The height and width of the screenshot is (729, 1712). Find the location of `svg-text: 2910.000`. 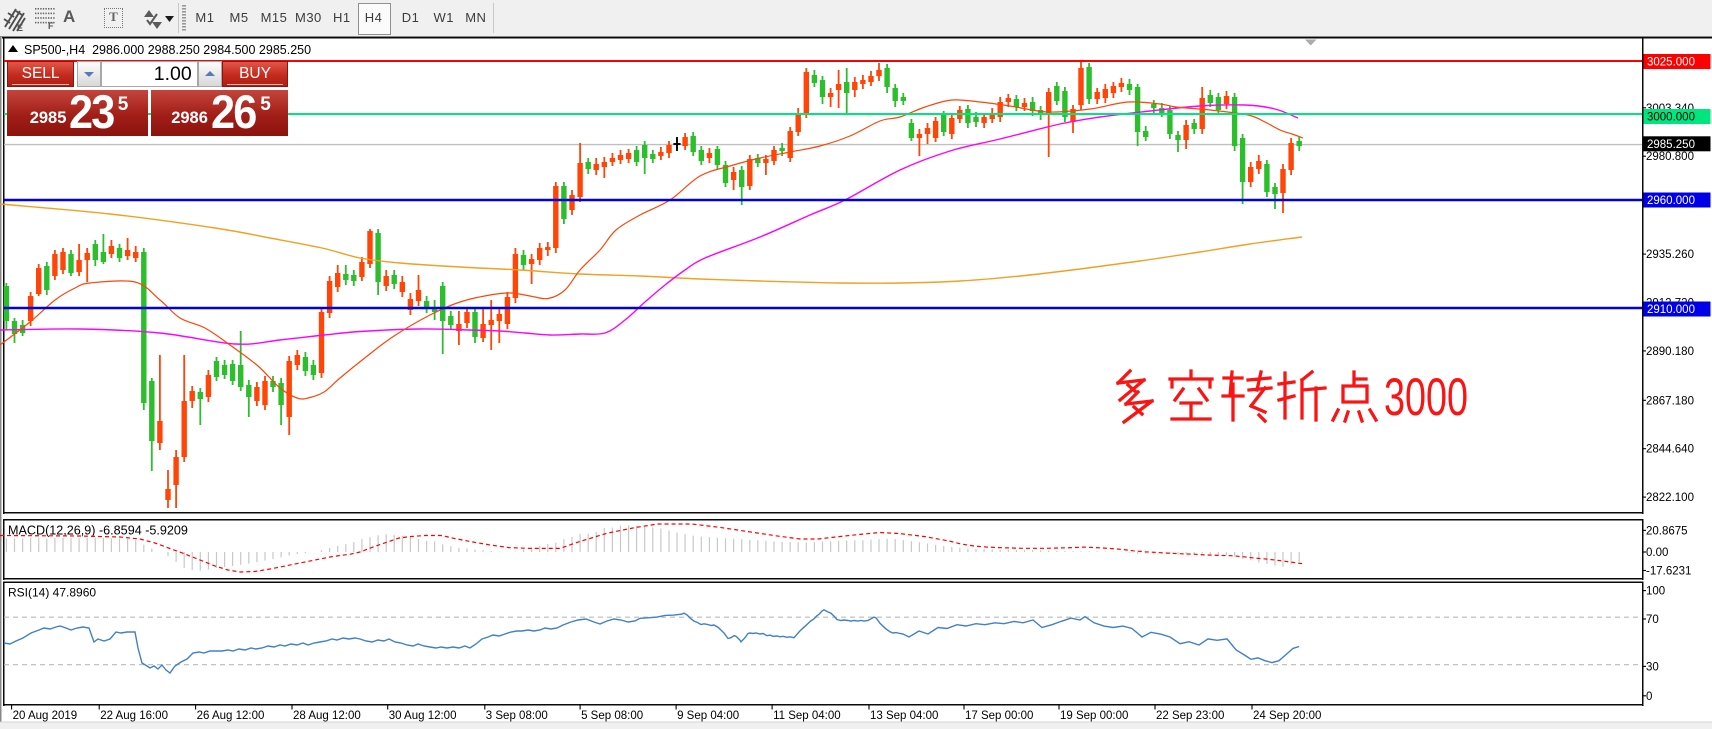

svg-text: 2910.000 is located at coordinates (1671, 310).